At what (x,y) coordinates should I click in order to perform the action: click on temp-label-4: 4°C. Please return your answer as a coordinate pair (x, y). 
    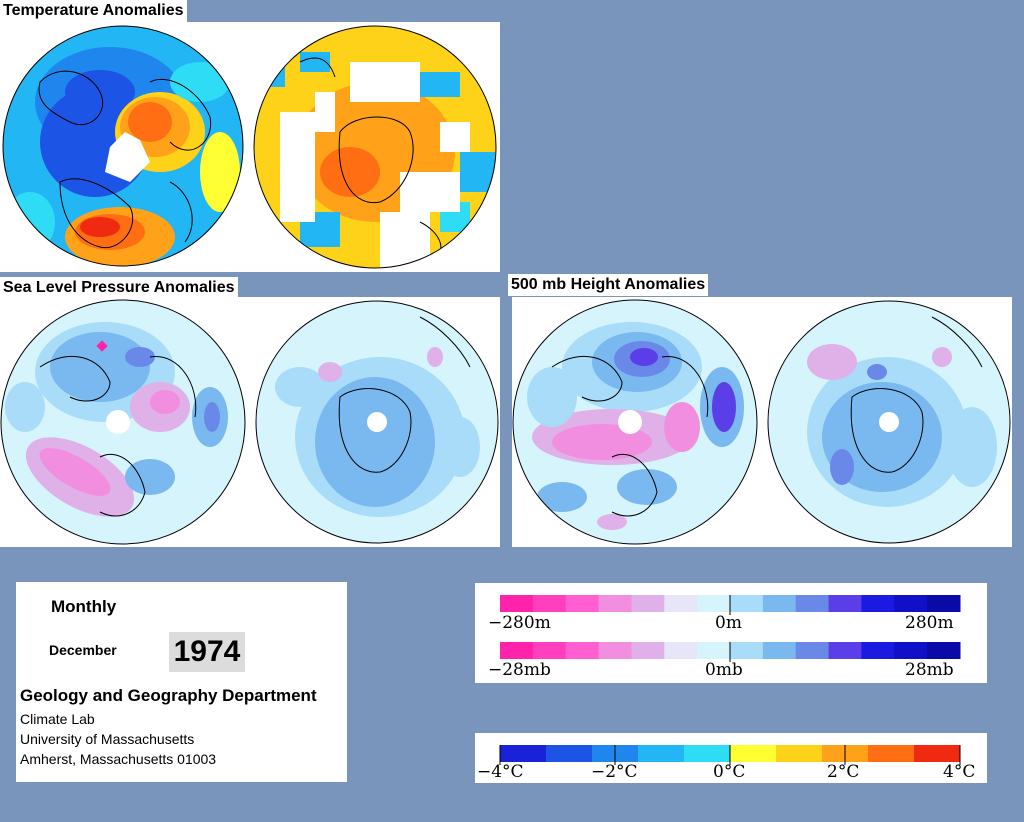
    Looking at the image, I should click on (959, 772).